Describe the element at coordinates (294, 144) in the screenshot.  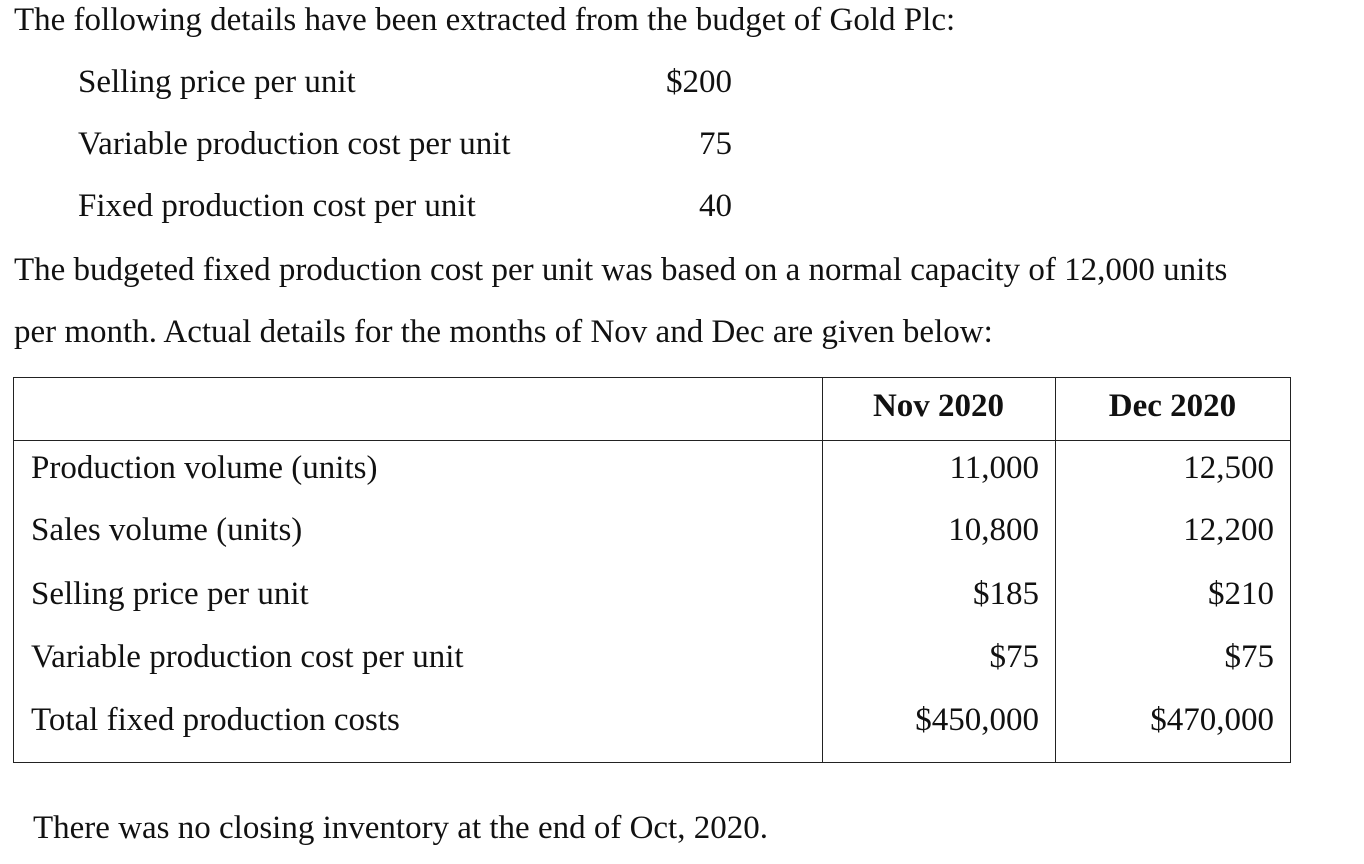
I see `budget-item-label: Variable production cost per unit` at that location.